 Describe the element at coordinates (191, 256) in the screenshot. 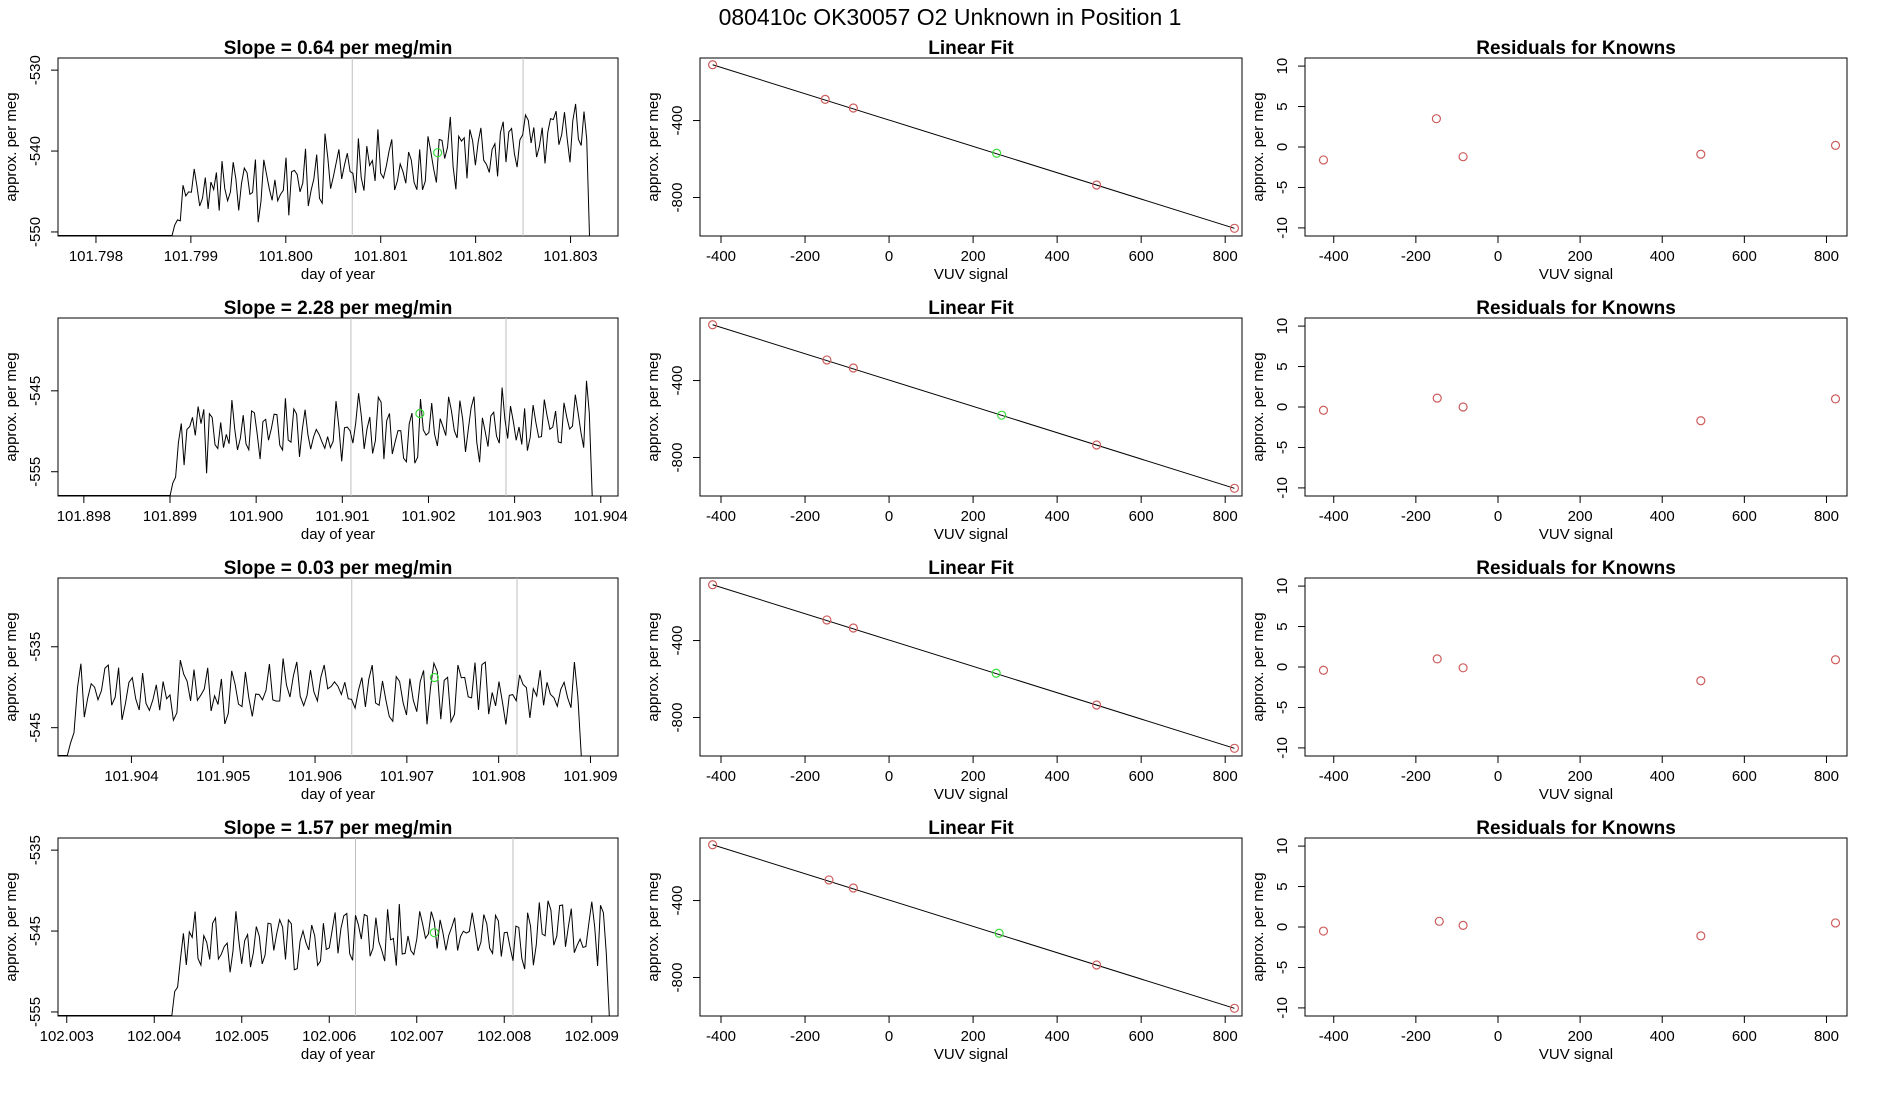

I see `x-tick-label: 101.799` at that location.